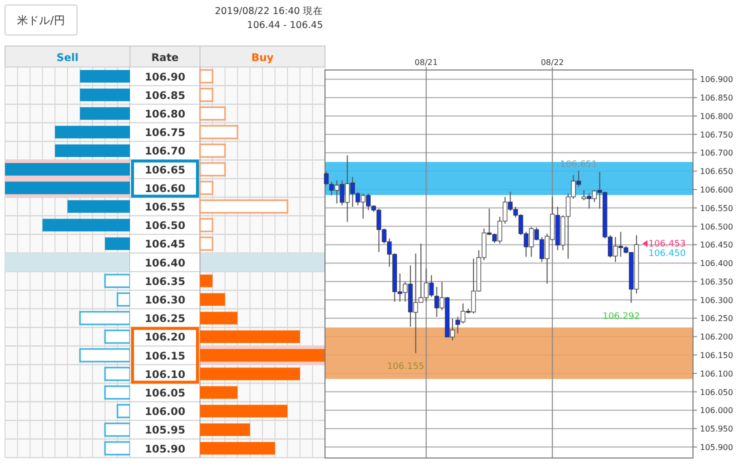 This screenshot has height=466, width=740. Describe the element at coordinates (717, 190) in the screenshot. I see `y-tick-label: 106.600` at that location.